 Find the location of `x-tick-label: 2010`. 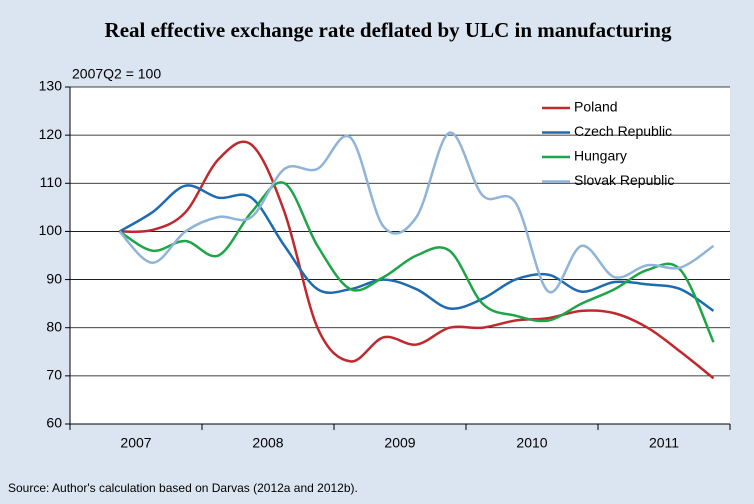

x-tick-label: 2010 is located at coordinates (531, 443).